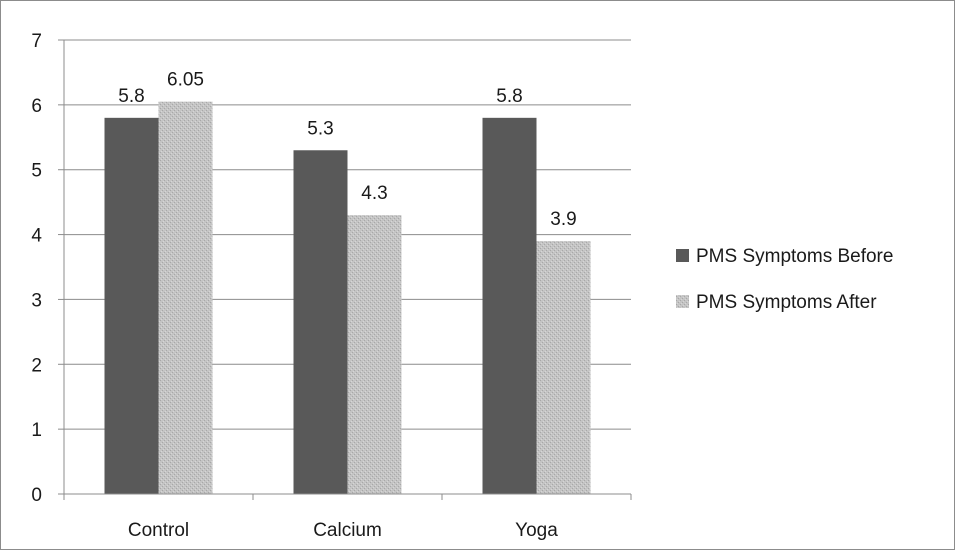 Image resolution: width=955 pixels, height=550 pixels. What do you see at coordinates (786, 302) in the screenshot?
I see `legend-label: PMS Symptoms After` at bounding box center [786, 302].